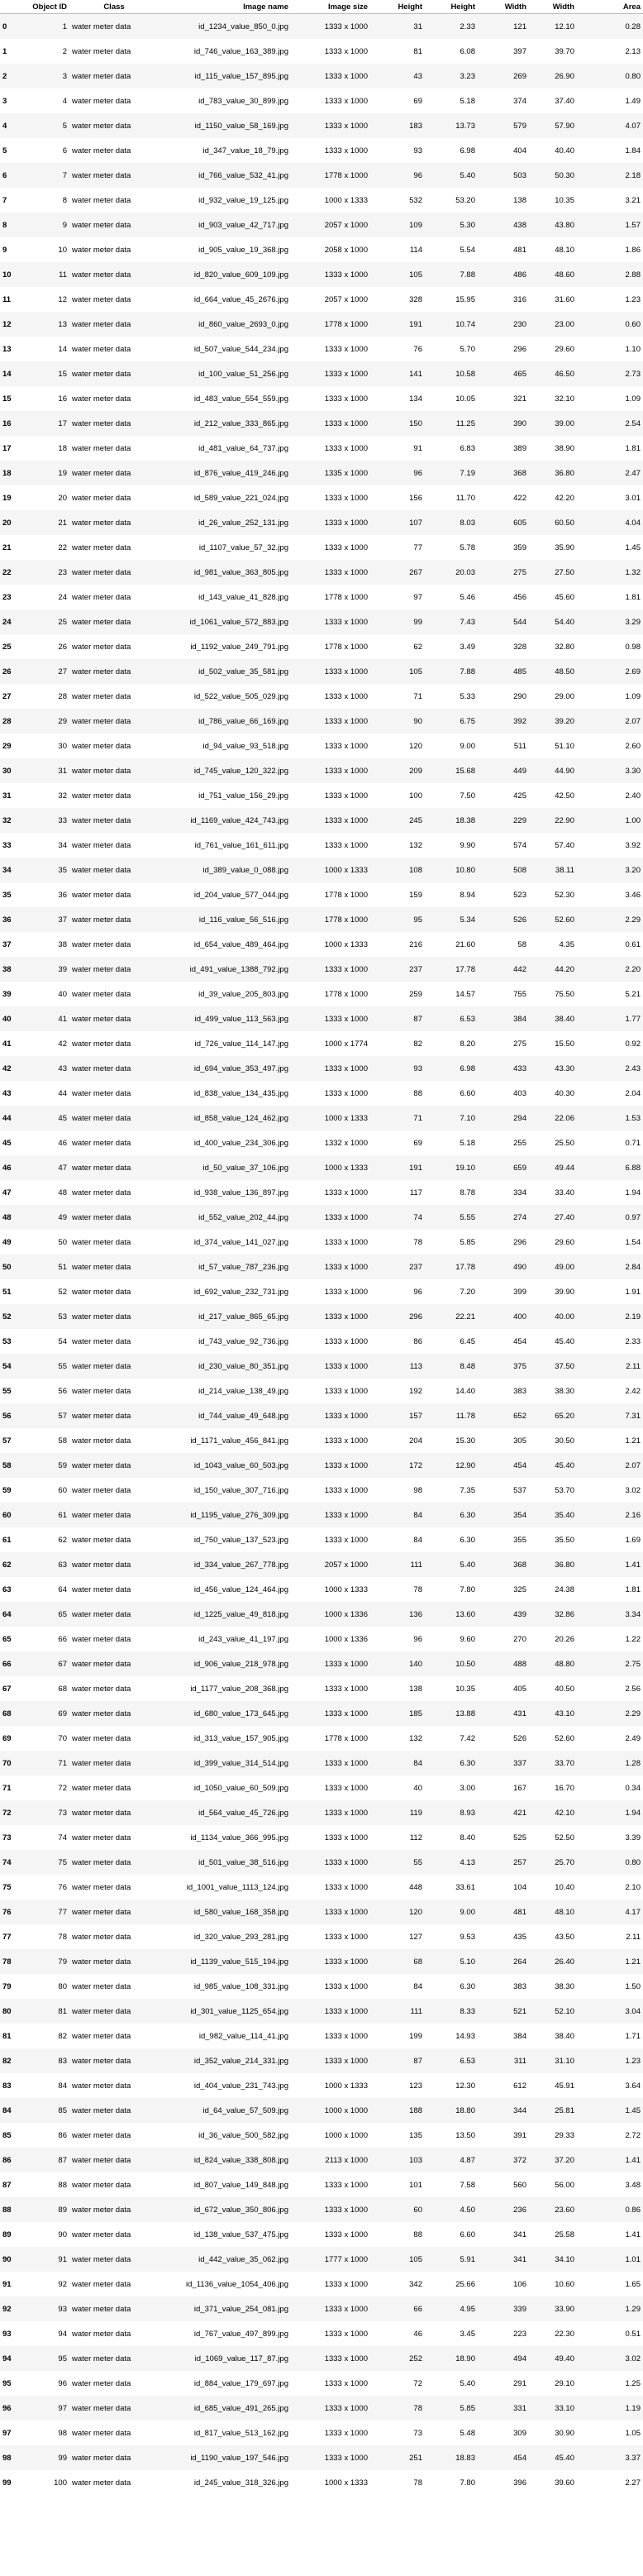 The height and width of the screenshot is (2576, 643). Describe the element at coordinates (465, 200) in the screenshot. I see `table-cell: 53.20` at that location.